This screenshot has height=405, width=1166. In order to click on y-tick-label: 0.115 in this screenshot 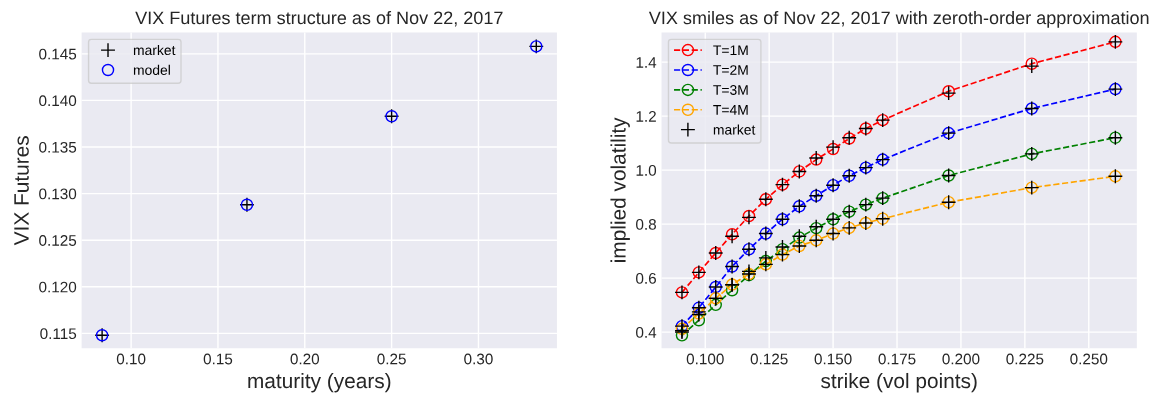, I will do `click(58, 334)`.